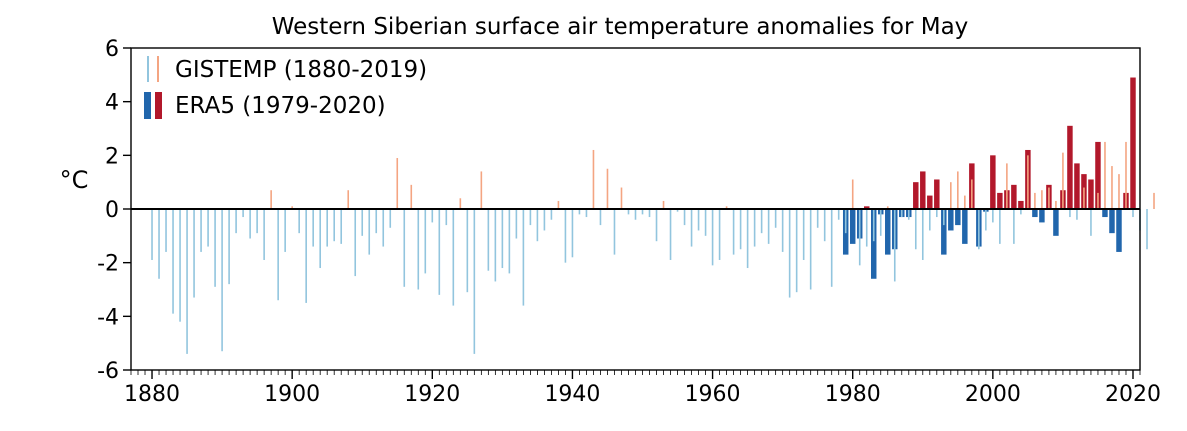 This screenshot has height=431, width=1187. What do you see at coordinates (600, 217) in the screenshot?
I see `gistemp-bar-1944` at bounding box center [600, 217].